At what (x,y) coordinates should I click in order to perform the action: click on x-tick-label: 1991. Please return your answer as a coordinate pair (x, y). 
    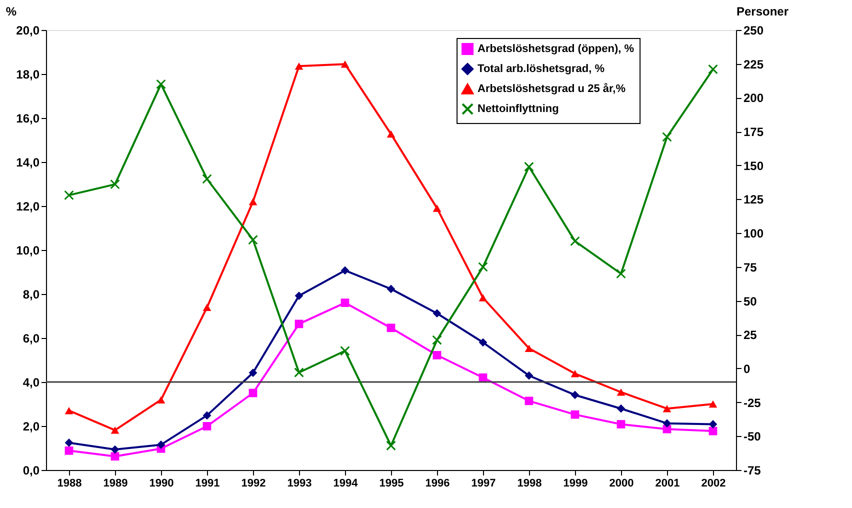
    Looking at the image, I should click on (207, 484).